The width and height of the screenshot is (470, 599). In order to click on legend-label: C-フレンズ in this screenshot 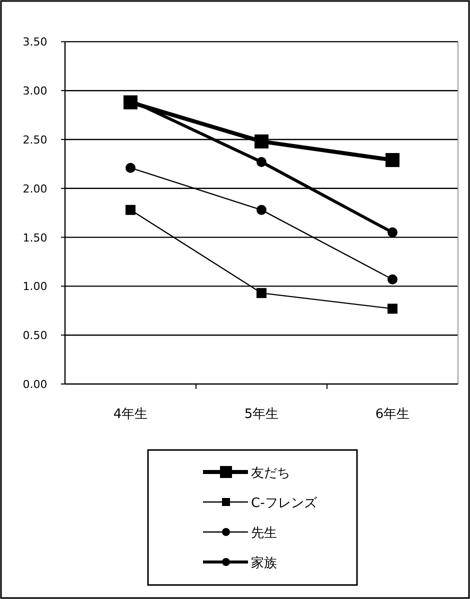, I will do `click(284, 503)`.